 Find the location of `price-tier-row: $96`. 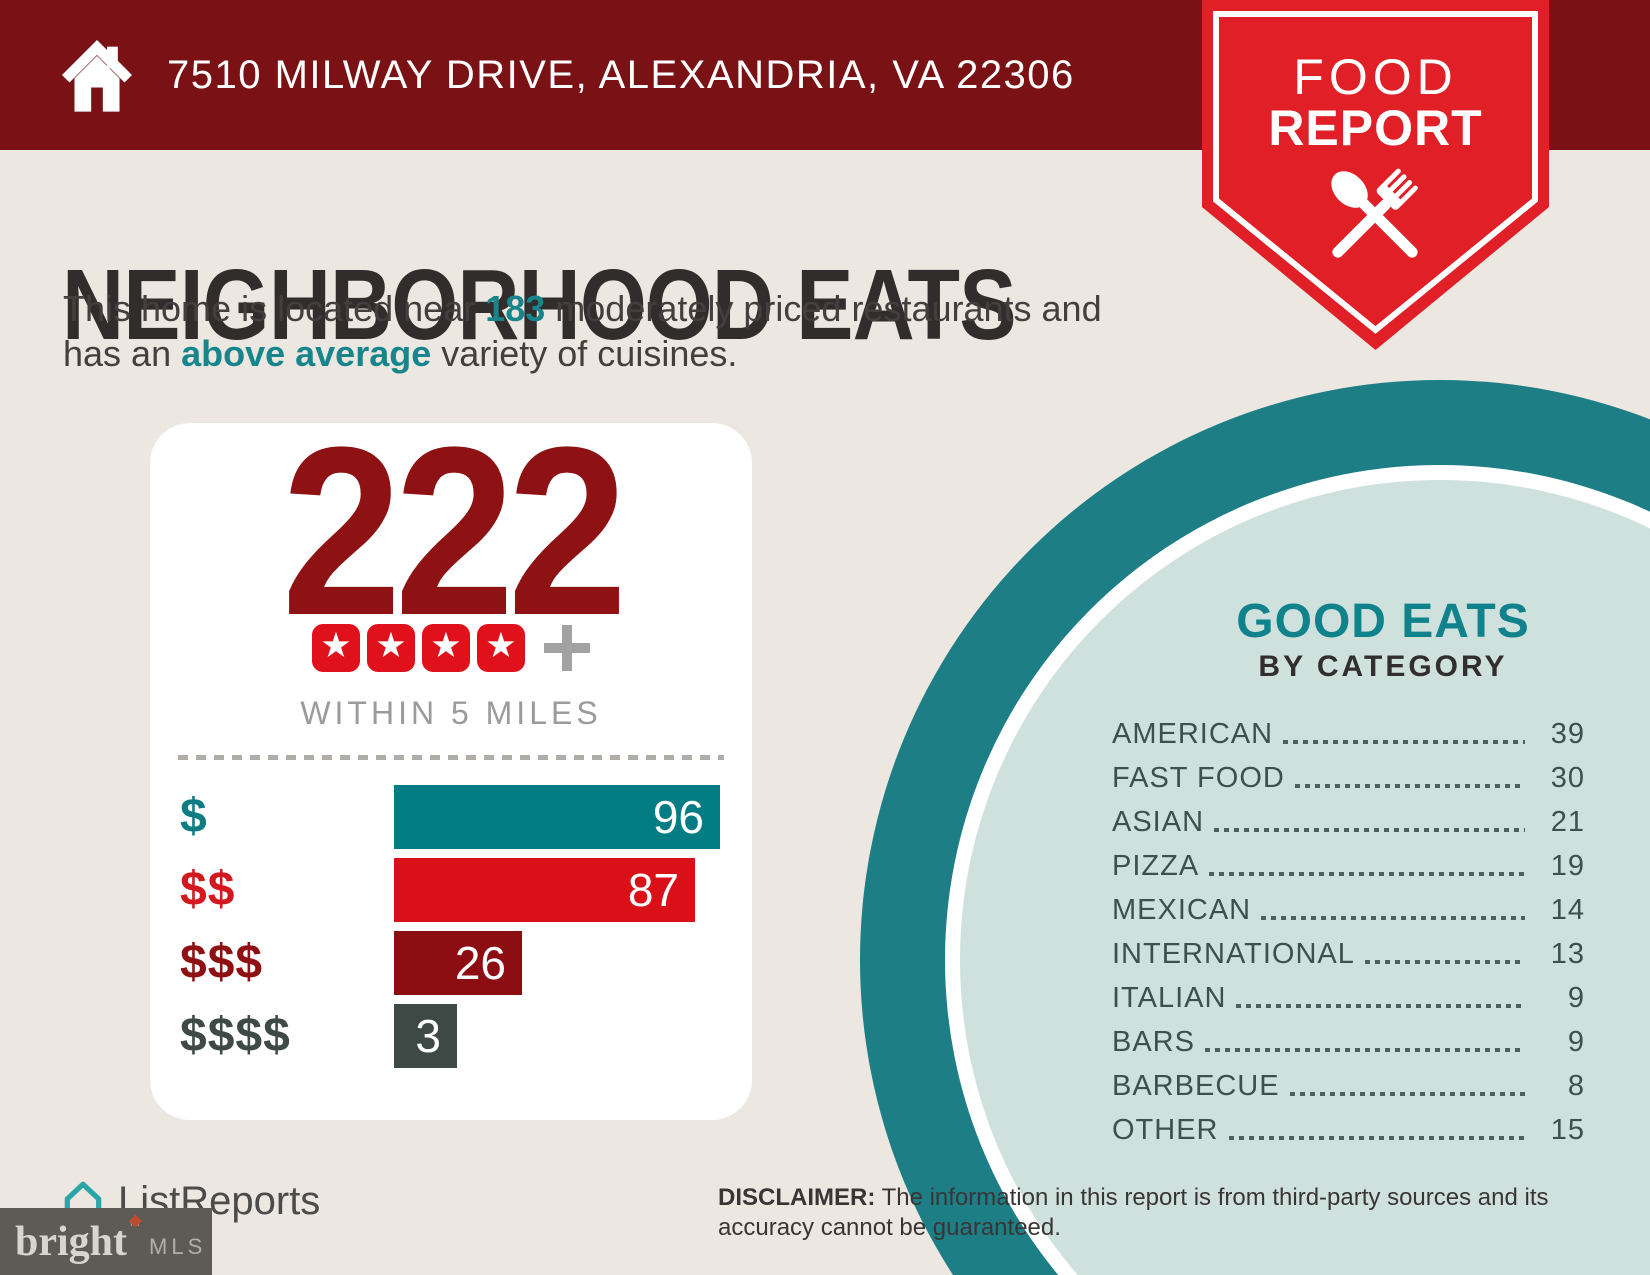

price-tier-row: $96 is located at coordinates (456, 817).